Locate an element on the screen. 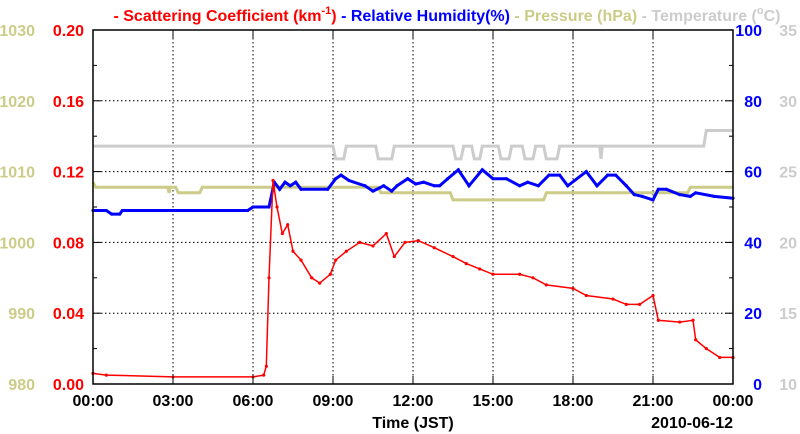 The width and height of the screenshot is (800, 434). x-tick-label: 21:00 is located at coordinates (653, 401).